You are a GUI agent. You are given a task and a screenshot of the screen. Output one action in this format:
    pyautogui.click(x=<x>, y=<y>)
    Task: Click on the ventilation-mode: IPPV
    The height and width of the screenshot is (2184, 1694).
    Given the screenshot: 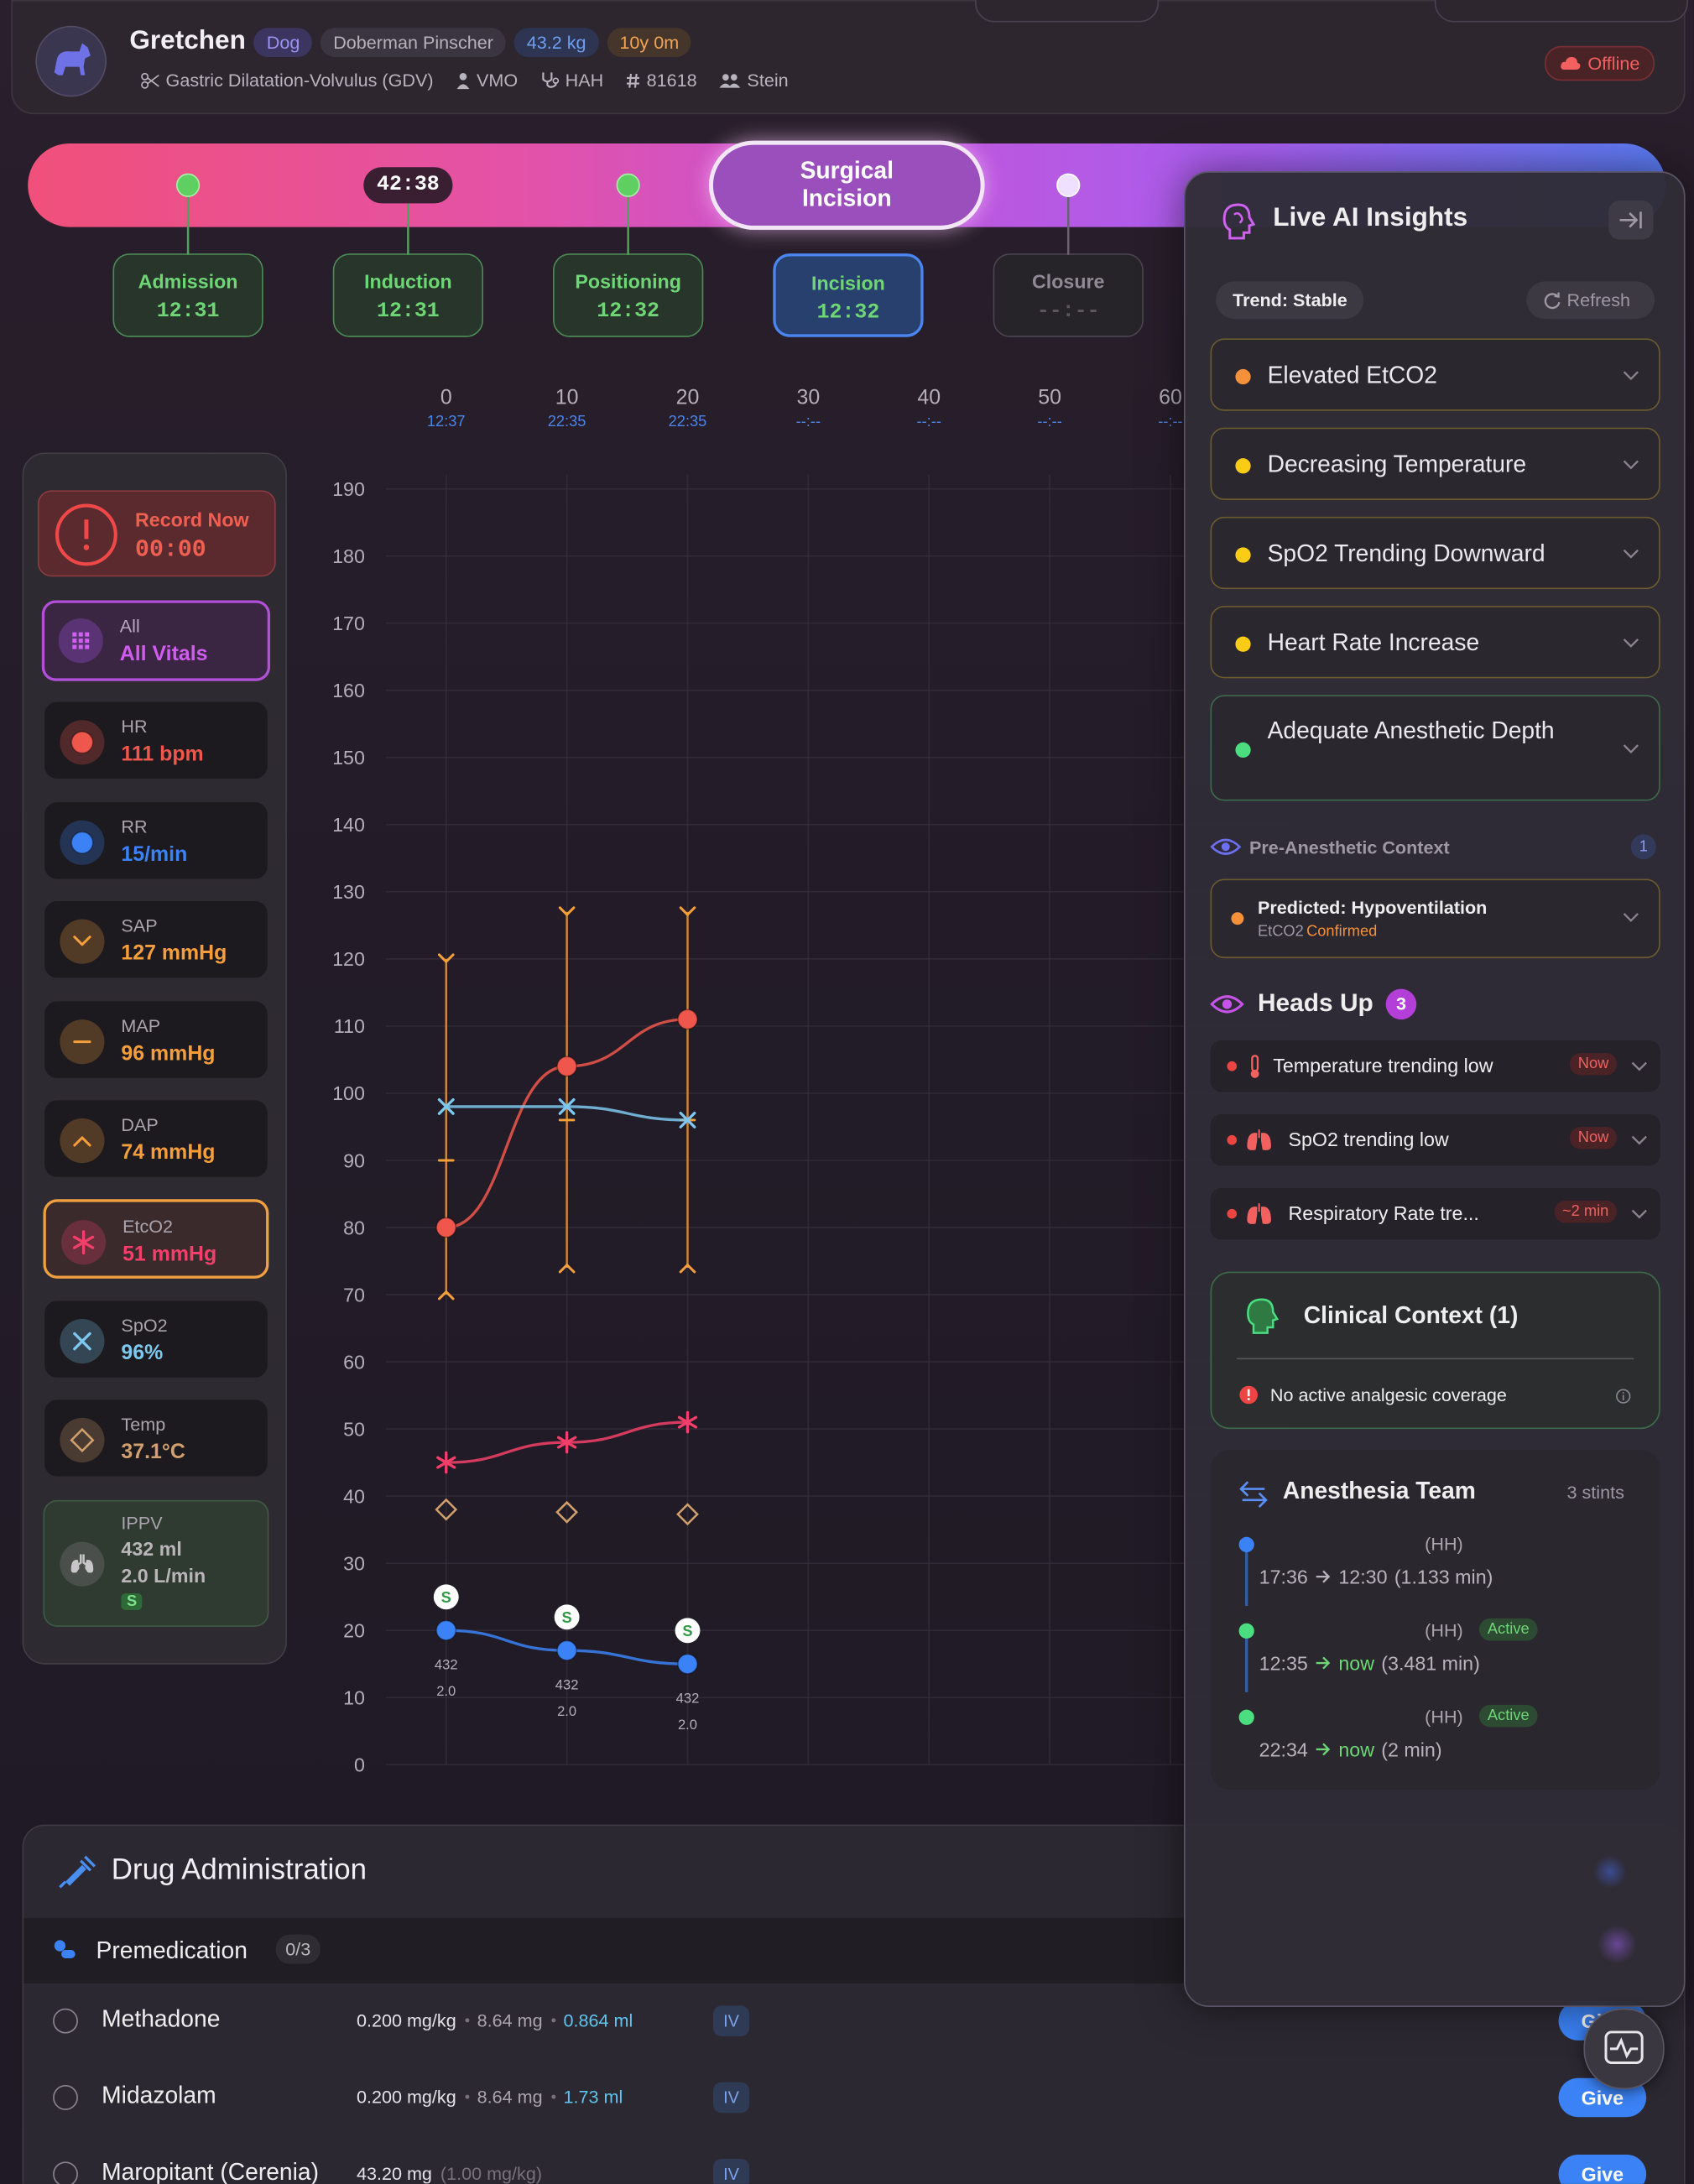 What is the action you would take?
    pyautogui.click(x=142, y=1523)
    